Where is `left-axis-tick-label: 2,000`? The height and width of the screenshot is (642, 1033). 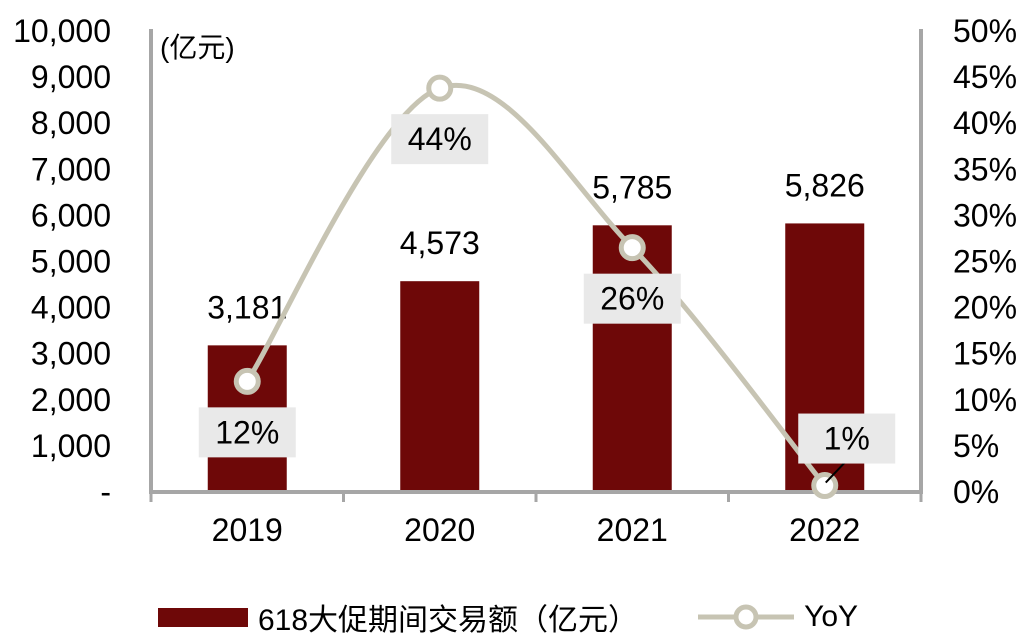
left-axis-tick-label: 2,000 is located at coordinates (71, 400).